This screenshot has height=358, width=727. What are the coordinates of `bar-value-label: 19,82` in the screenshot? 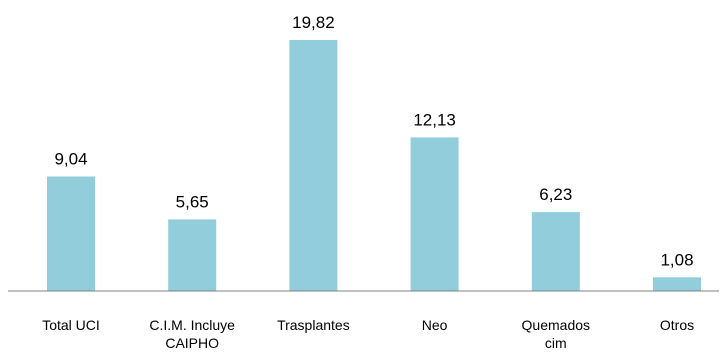 It's located at (313, 22).